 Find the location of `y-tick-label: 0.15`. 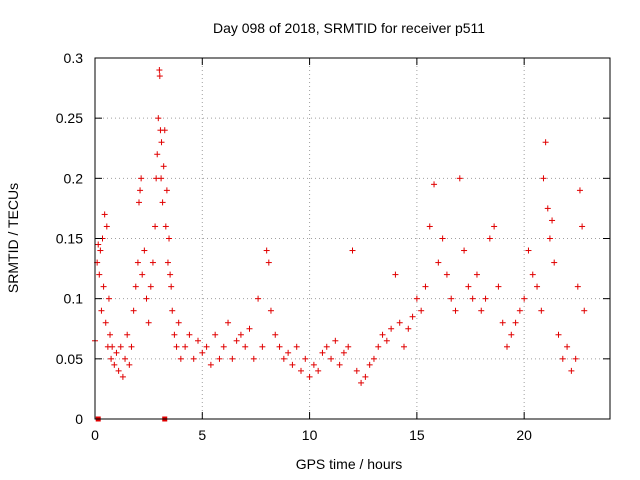

y-tick-label: 0.15 is located at coordinates (69, 239).